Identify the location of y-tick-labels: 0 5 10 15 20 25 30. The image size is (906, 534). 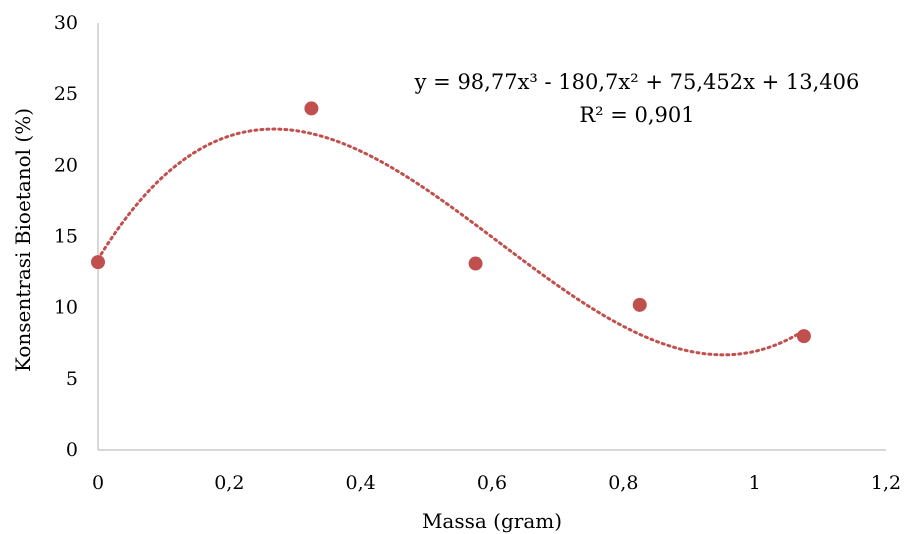
(66, 236).